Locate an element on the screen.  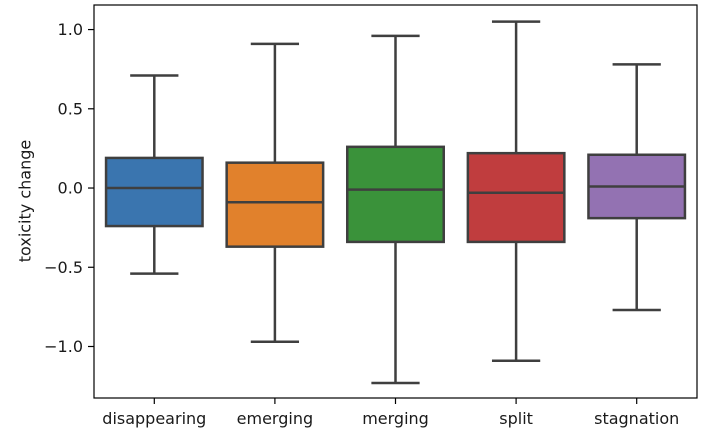
x-tick-label: merging is located at coordinates (395, 418).